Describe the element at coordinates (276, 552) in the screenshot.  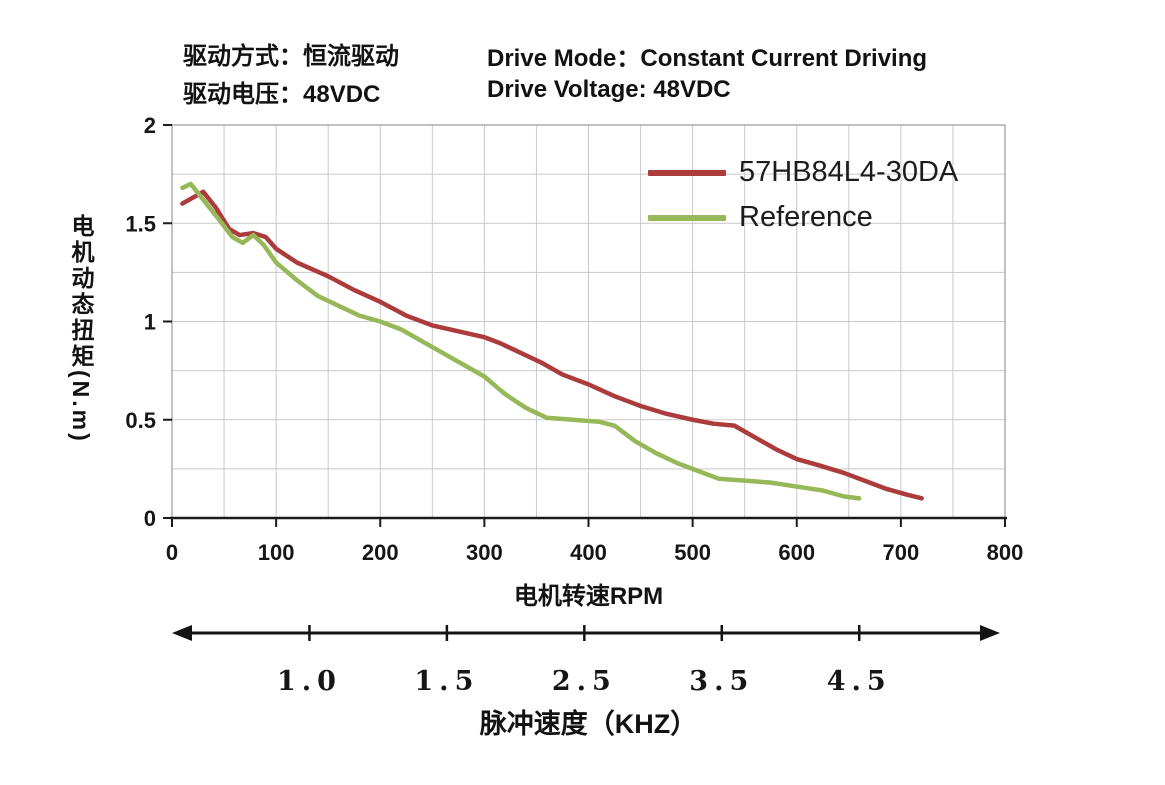
I see `x-tick-label: 100` at that location.